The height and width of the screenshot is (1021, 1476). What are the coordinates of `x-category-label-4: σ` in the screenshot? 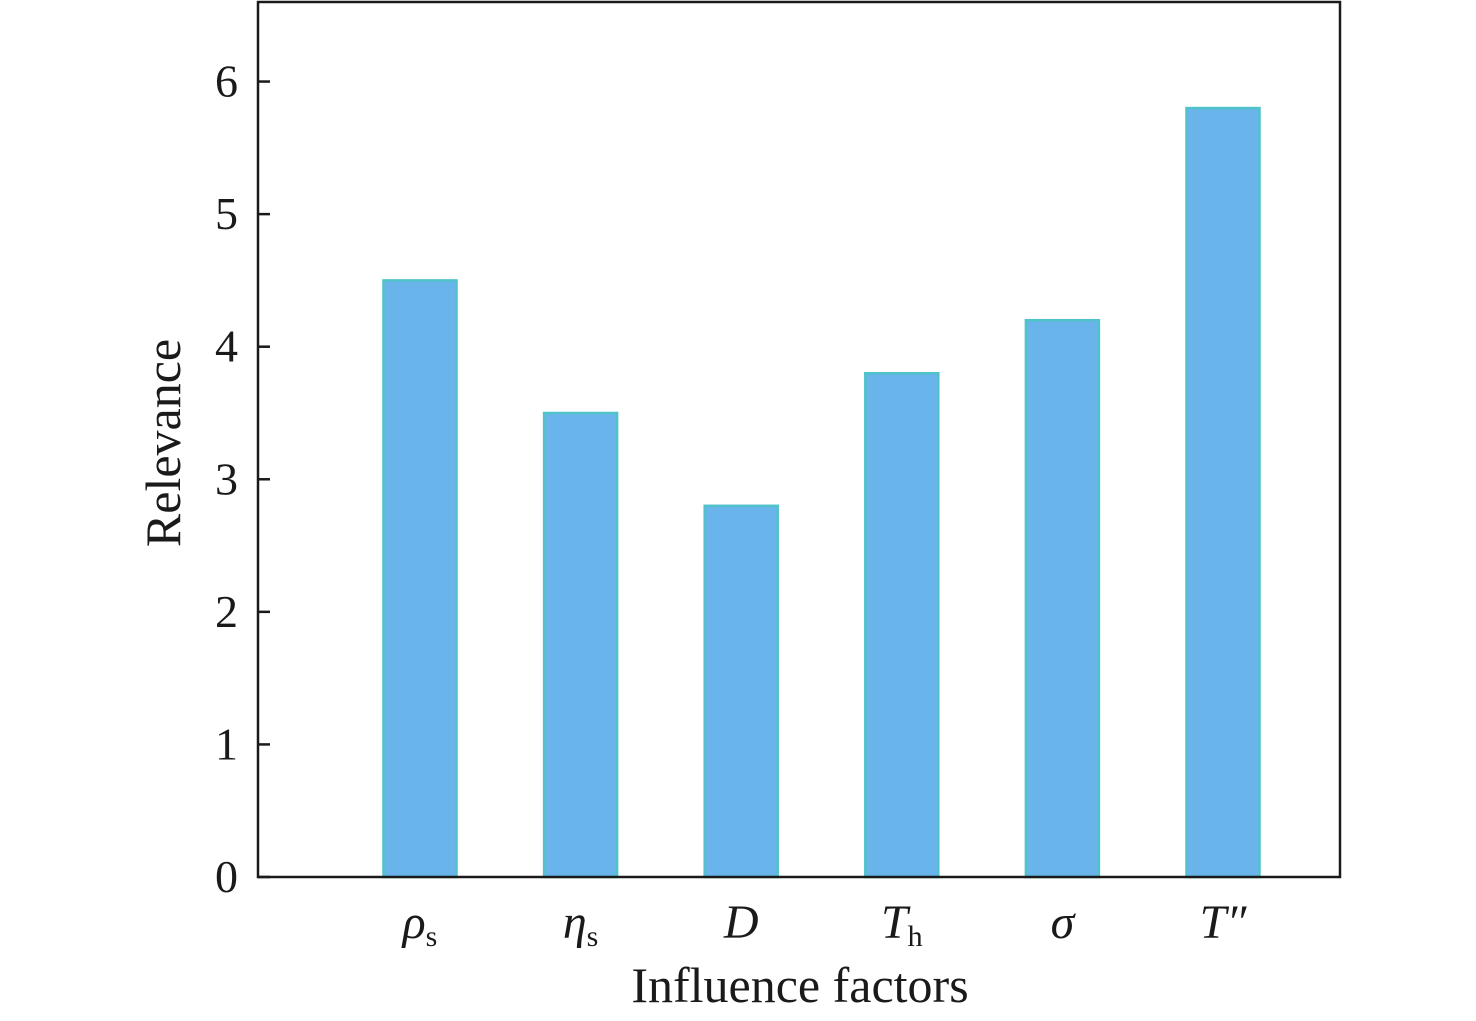 It's located at (1064, 922).